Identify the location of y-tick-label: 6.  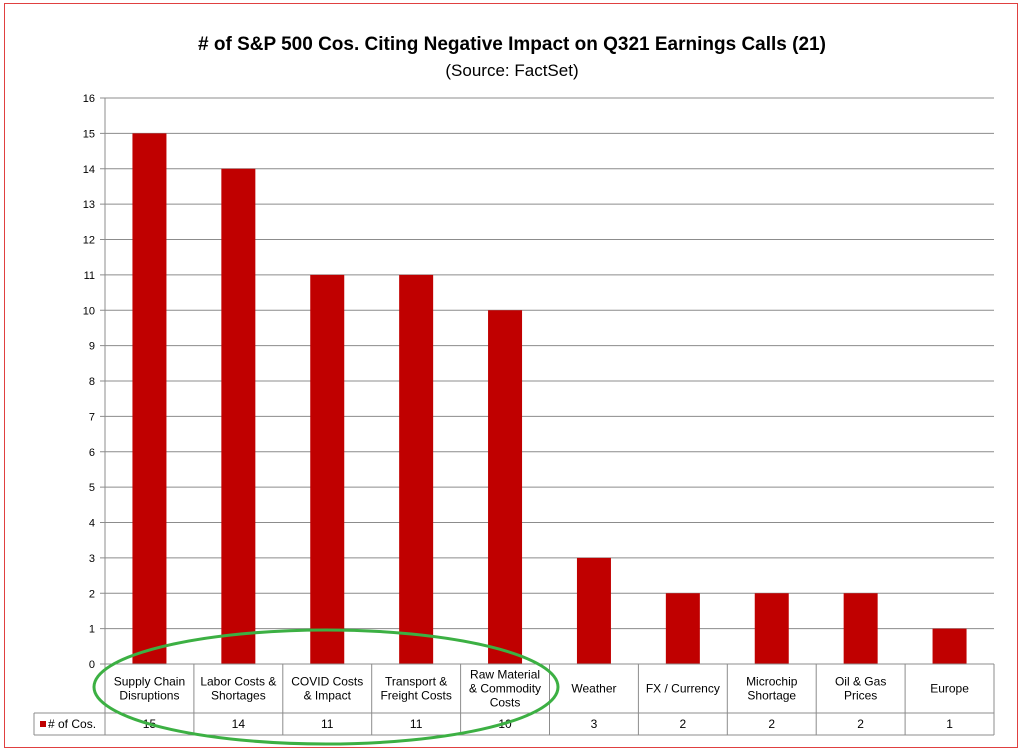
(92, 453).